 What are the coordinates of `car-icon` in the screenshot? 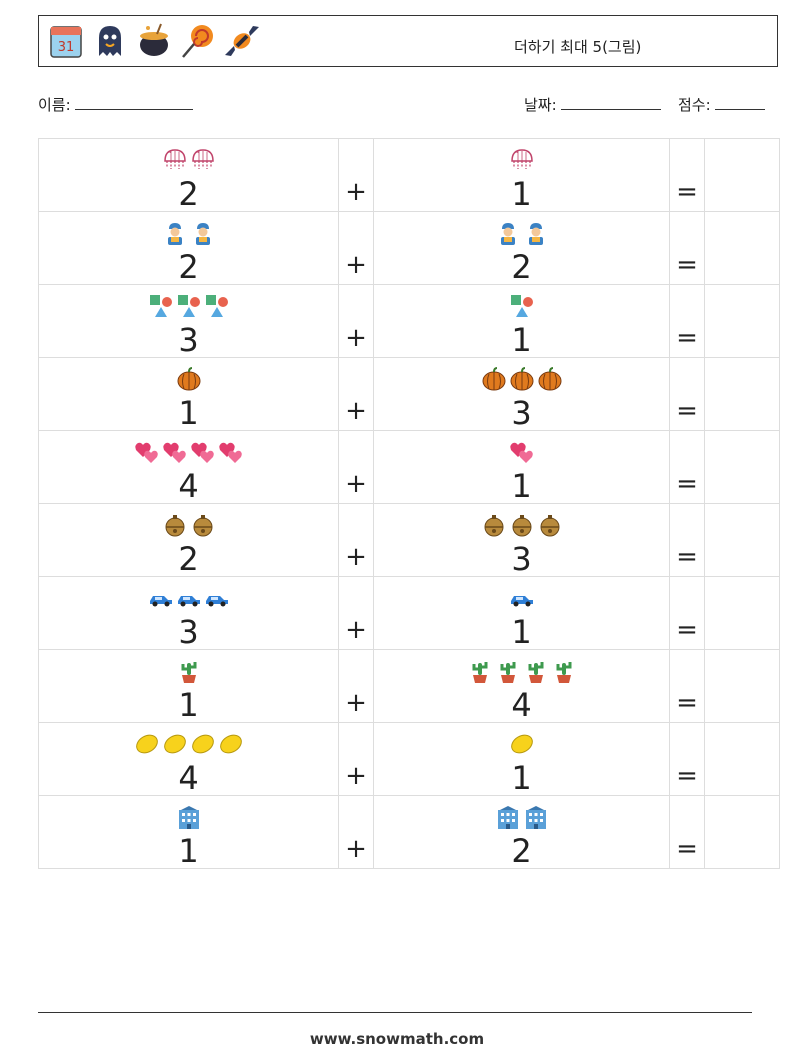 It's located at (189, 600).